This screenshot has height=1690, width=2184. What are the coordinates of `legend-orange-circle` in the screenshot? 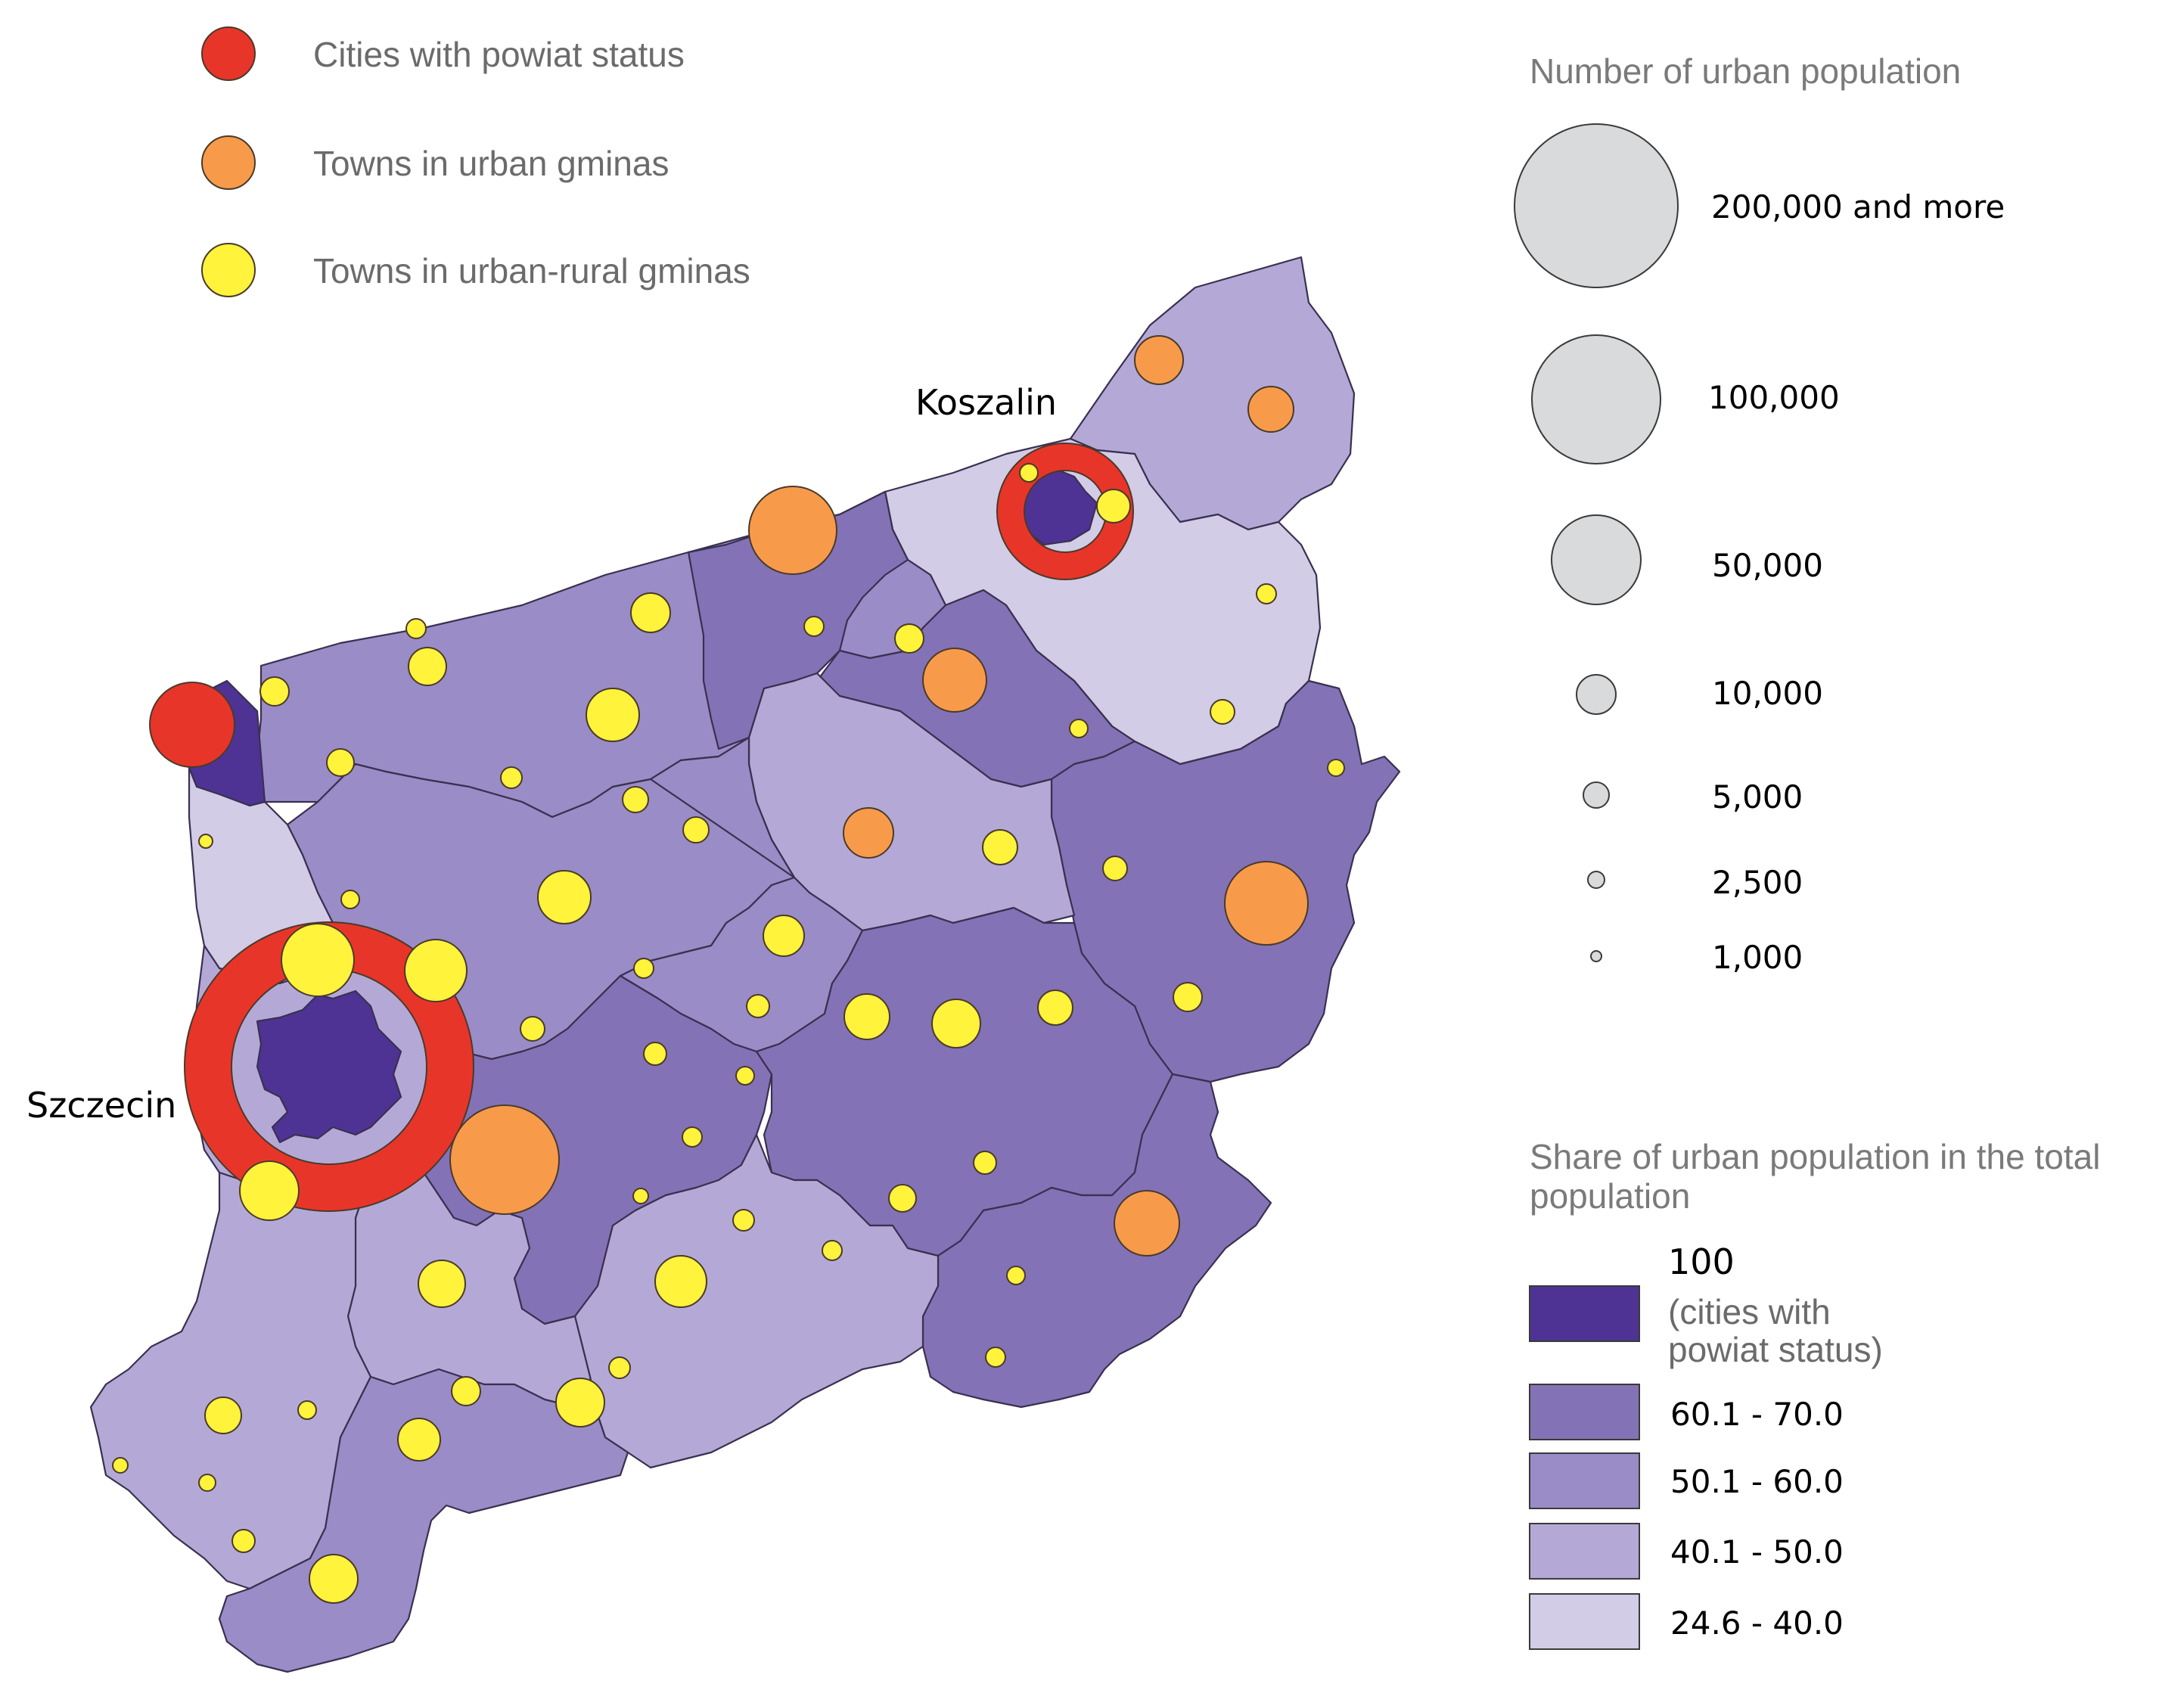 It's located at (228, 163).